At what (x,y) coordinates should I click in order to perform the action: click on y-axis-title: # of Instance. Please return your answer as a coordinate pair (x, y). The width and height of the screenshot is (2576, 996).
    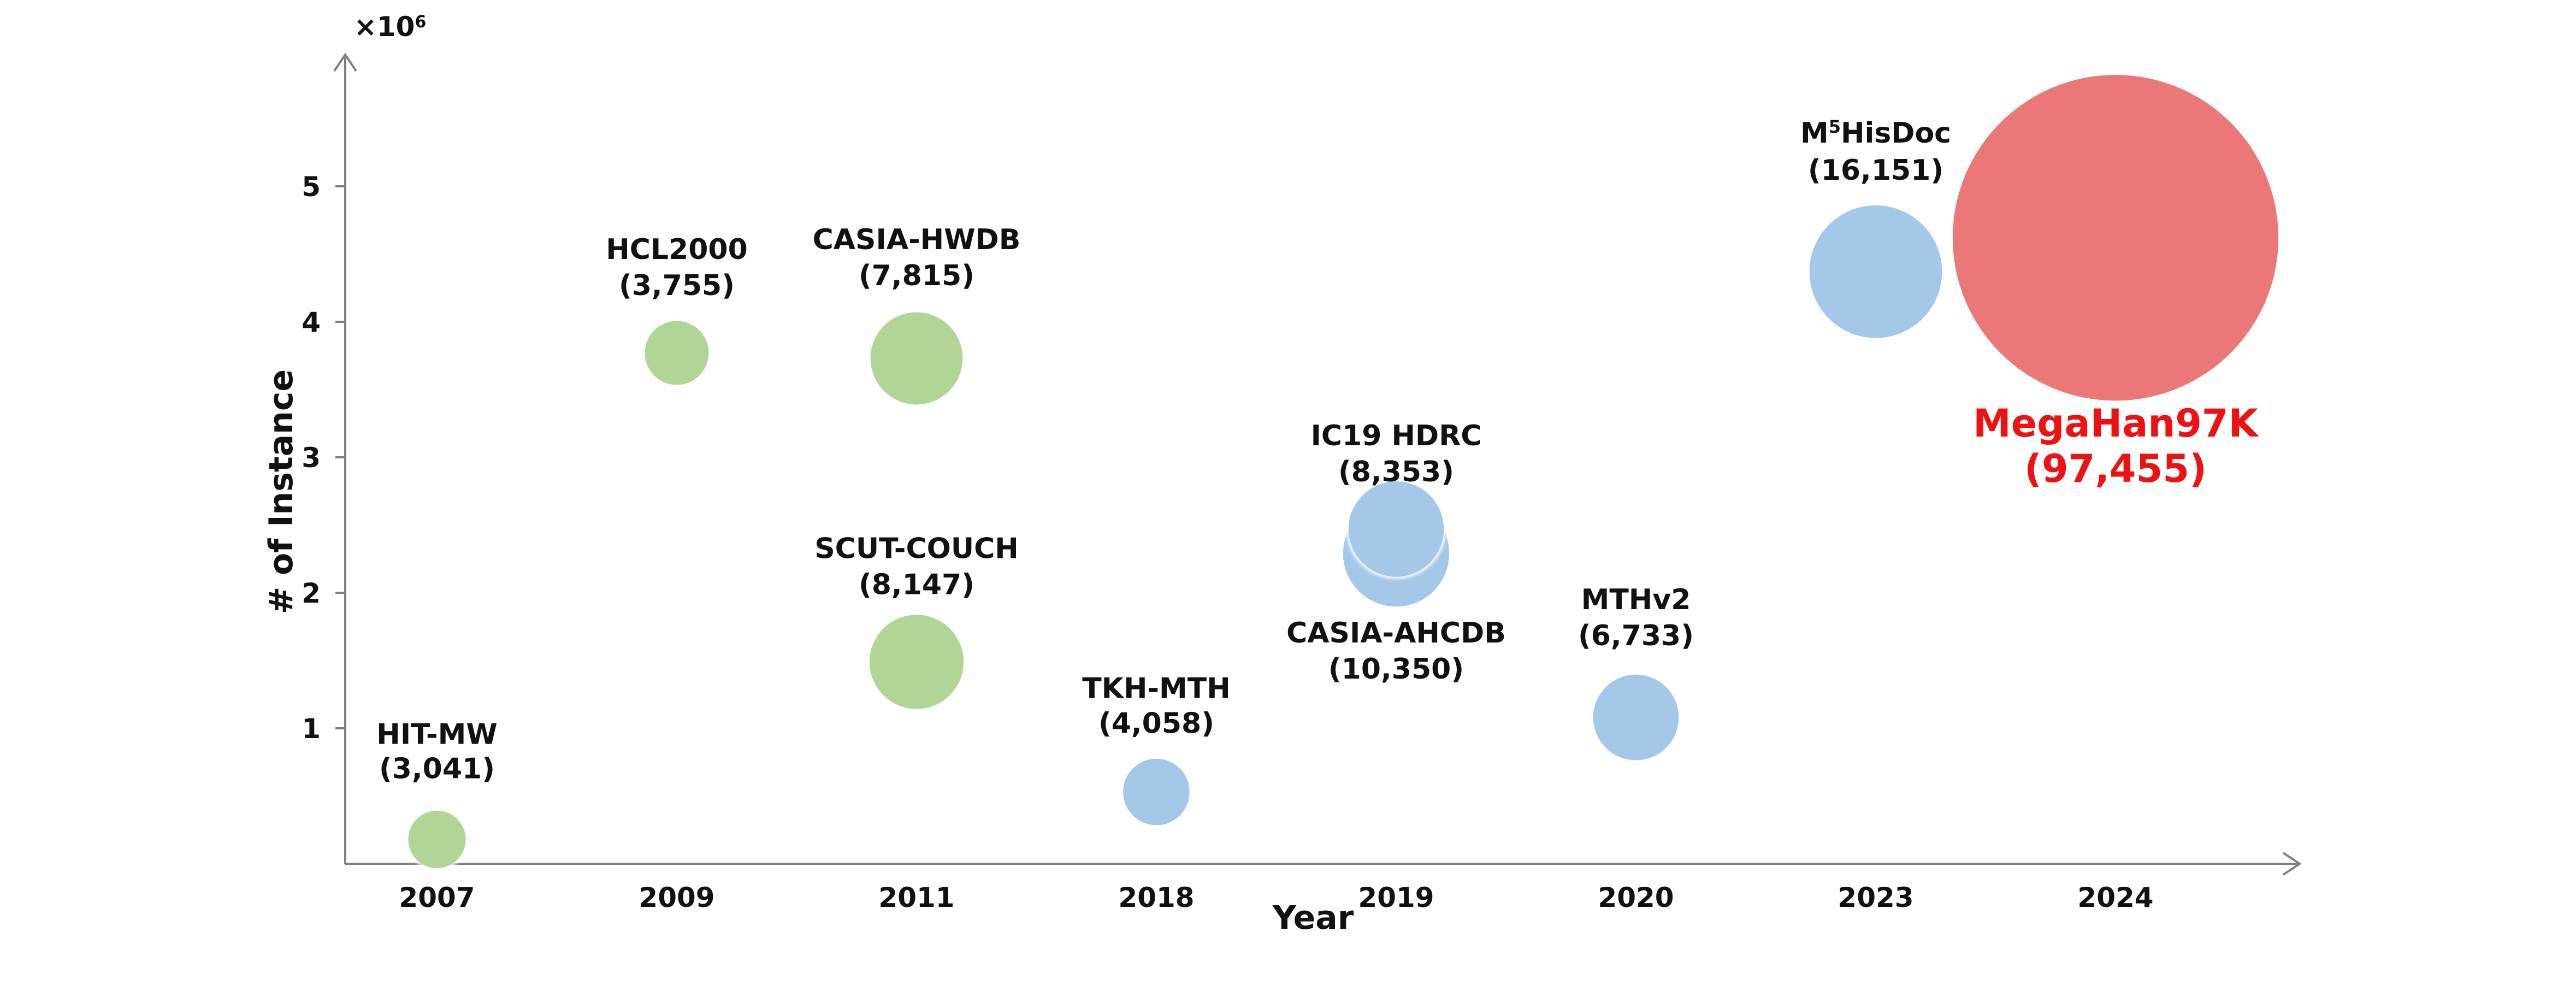
    Looking at the image, I should click on (281, 492).